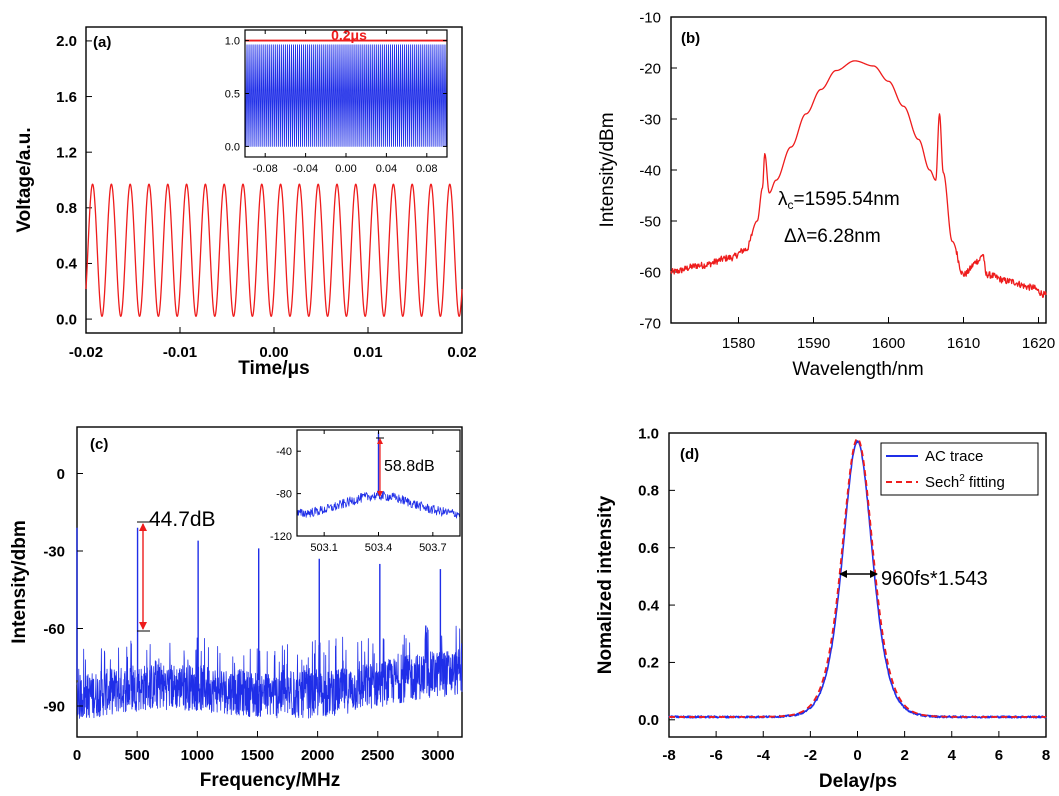  What do you see at coordinates (346, 95) in the screenshot?
I see `inset-dense-oscillation-line` at bounding box center [346, 95].